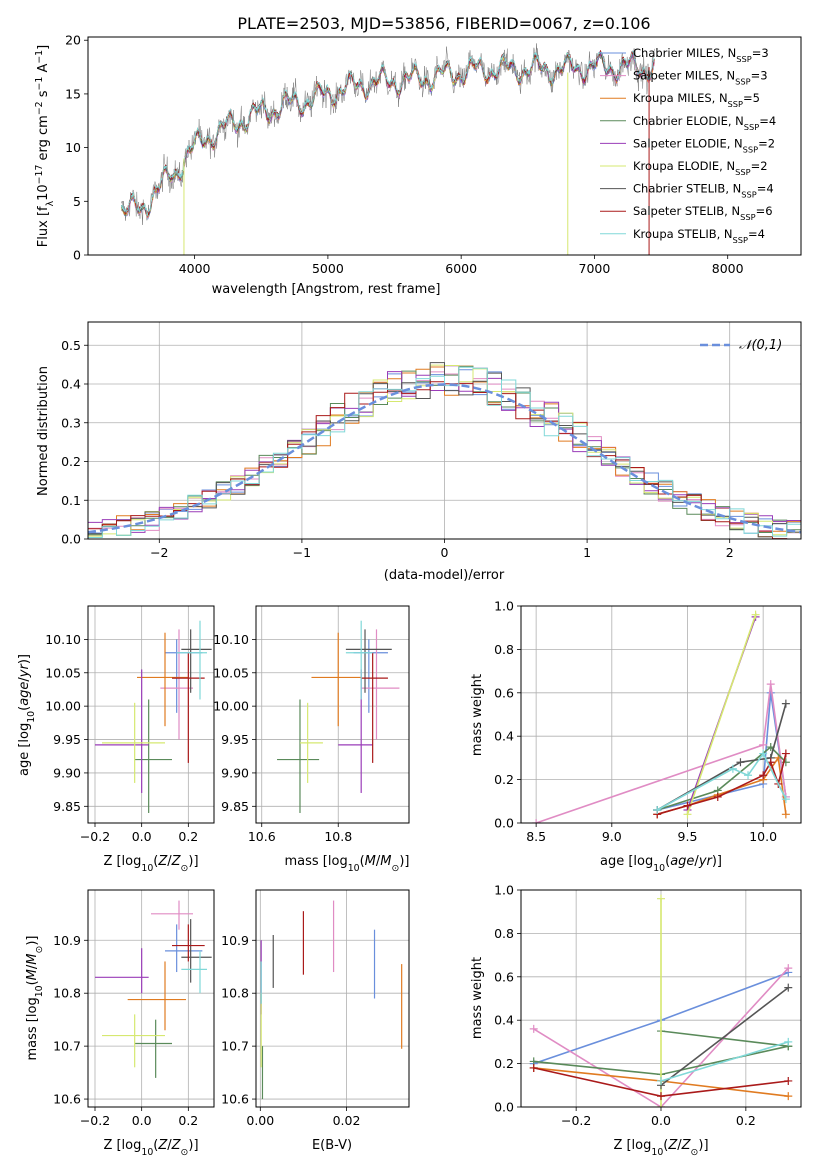  Describe the element at coordinates (703, 213) in the screenshot. I see `spectrum-legend-label: Salpeter STELIB, NSSP=6` at that location.